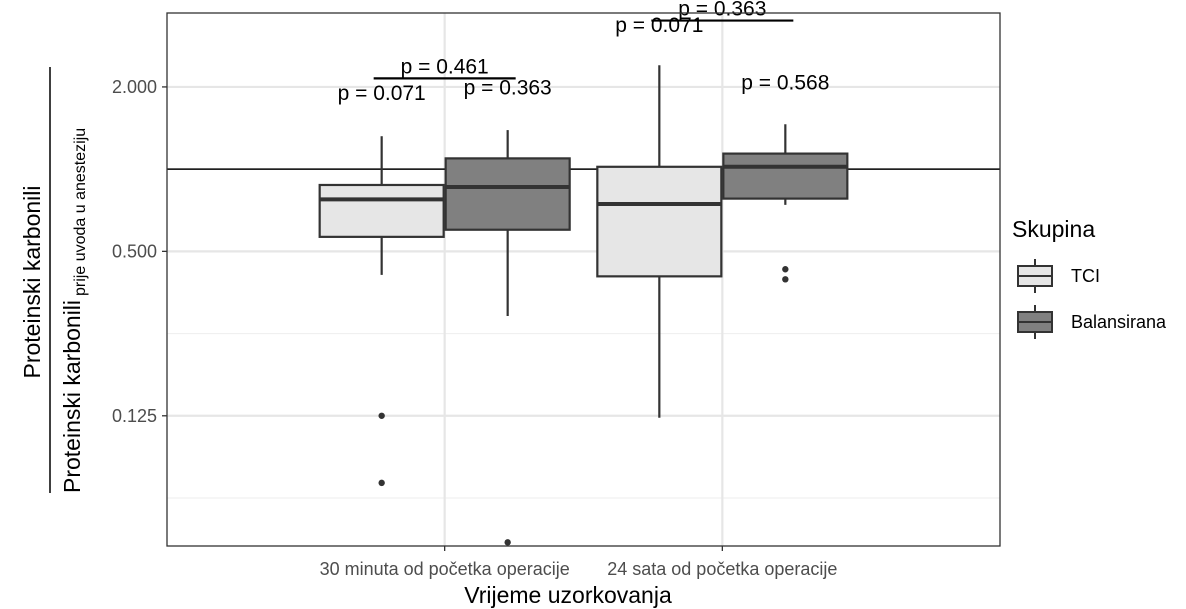 This screenshot has height=609, width=1186. What do you see at coordinates (134, 251) in the screenshot?
I see `y-tick-label: 0.500` at bounding box center [134, 251].